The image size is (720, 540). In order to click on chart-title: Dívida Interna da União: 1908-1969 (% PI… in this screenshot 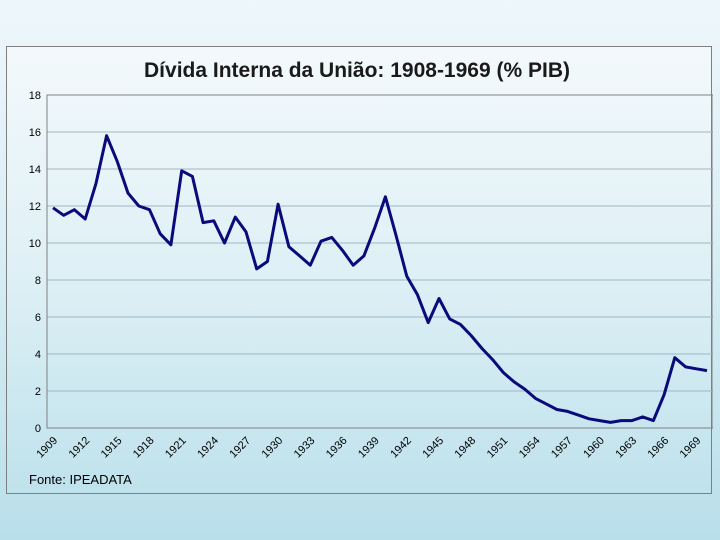, I will do `click(357, 70)`.